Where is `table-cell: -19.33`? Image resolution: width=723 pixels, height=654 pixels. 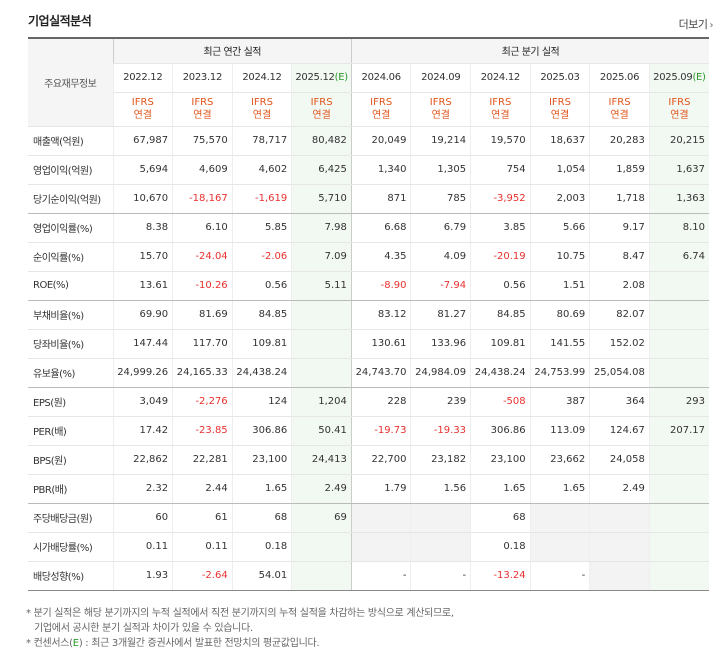
table-cell: -19.33 is located at coordinates (440, 431).